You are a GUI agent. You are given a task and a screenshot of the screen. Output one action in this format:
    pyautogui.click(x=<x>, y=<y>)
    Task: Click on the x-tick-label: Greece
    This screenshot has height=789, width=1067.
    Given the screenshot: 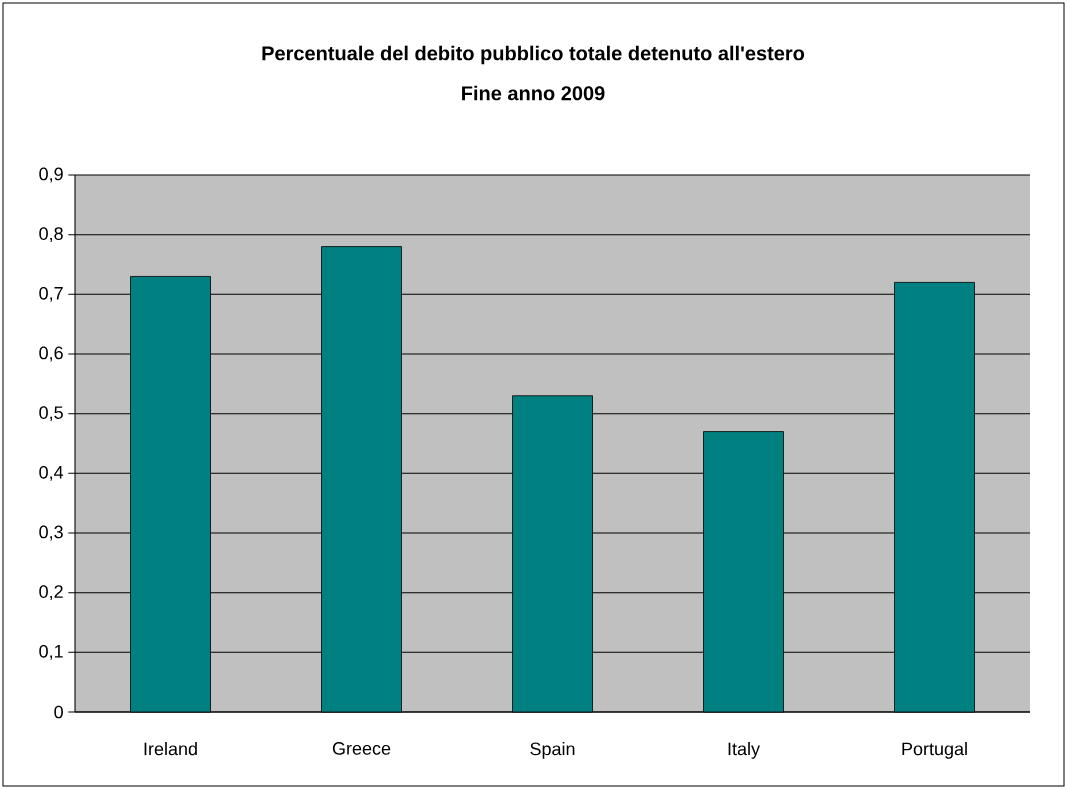 What is the action you would take?
    pyautogui.click(x=361, y=748)
    